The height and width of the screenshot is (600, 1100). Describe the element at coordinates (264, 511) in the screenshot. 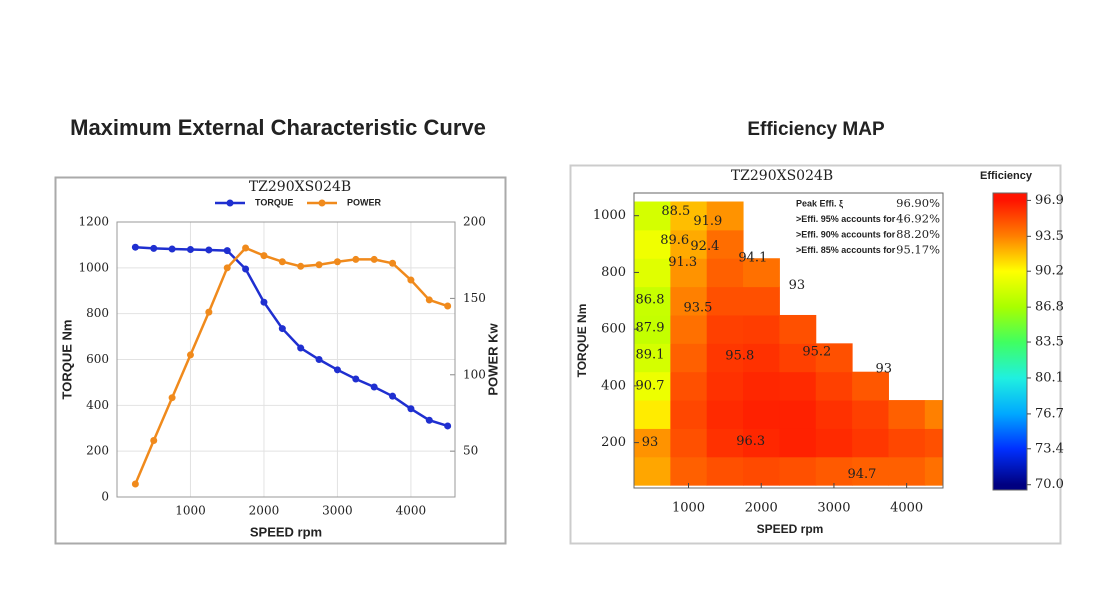

I see `x-tick-label: 2000` at that location.